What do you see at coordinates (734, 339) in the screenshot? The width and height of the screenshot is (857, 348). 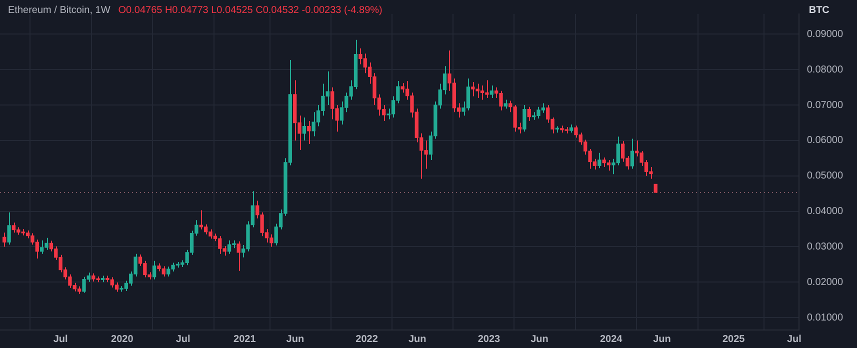 I see `x-tick-label: 2025` at bounding box center [734, 339].